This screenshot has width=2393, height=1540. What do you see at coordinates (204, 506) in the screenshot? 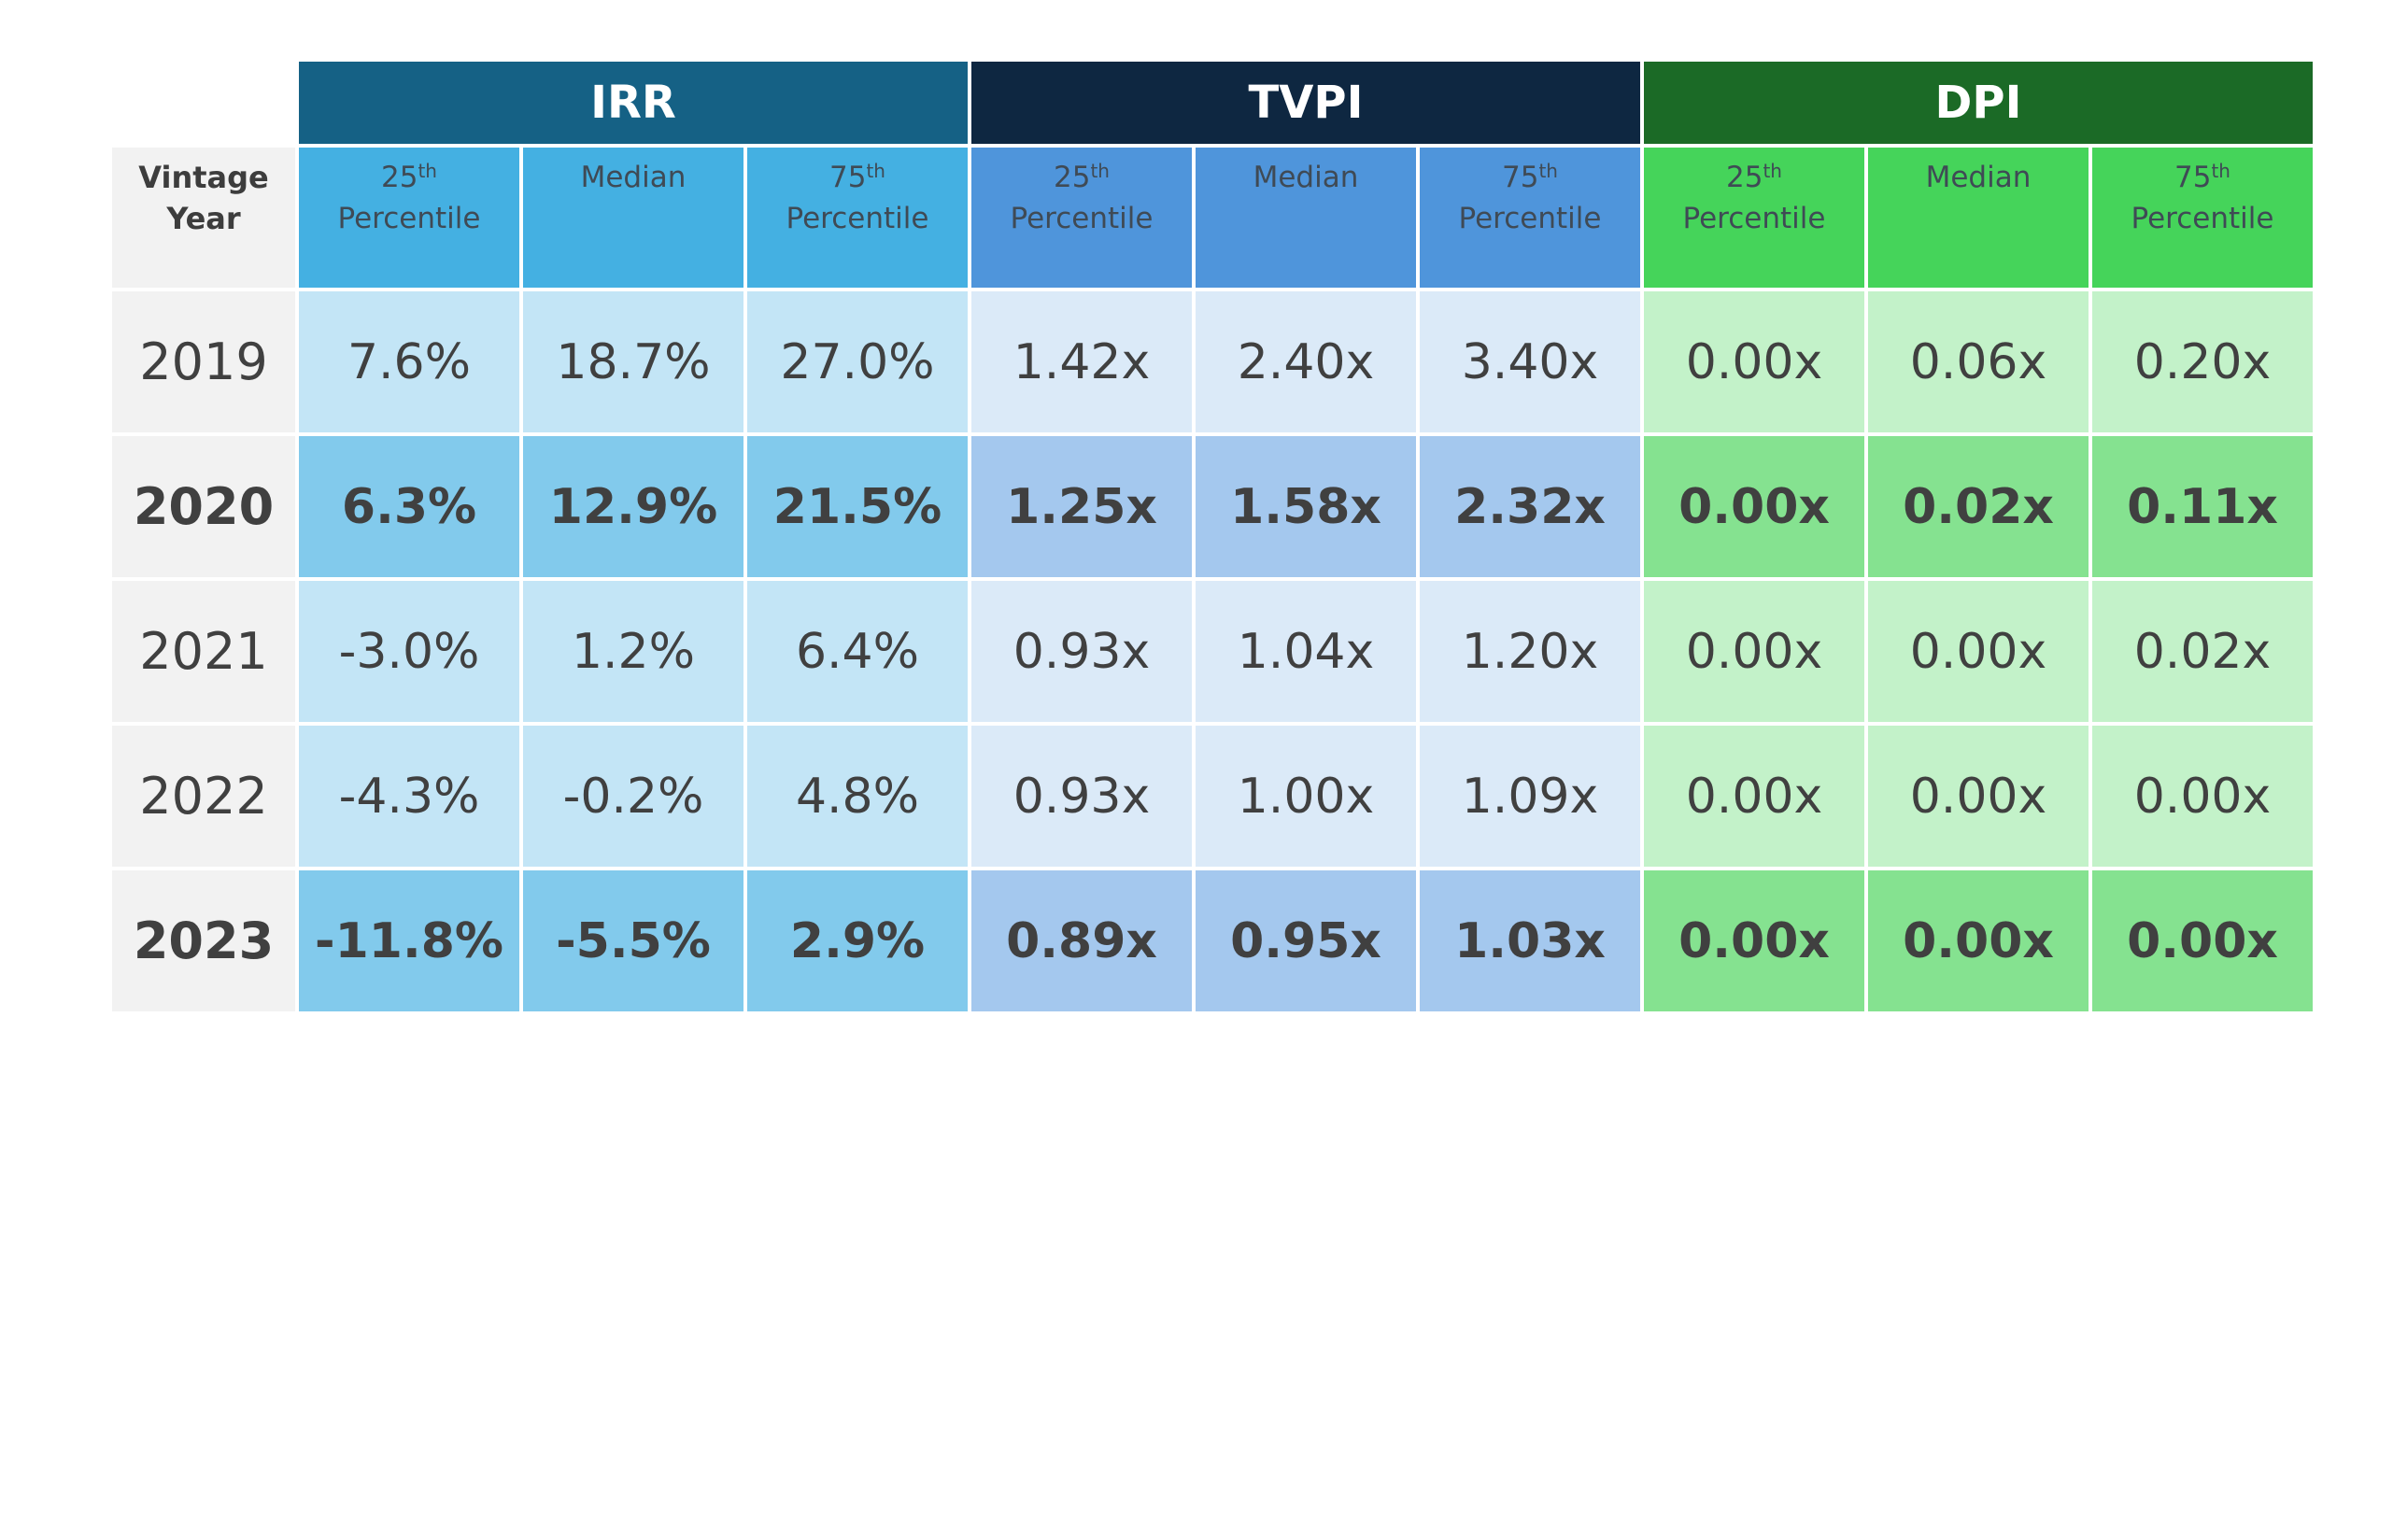
I see `vintage-year-cell: 2020` at bounding box center [204, 506].